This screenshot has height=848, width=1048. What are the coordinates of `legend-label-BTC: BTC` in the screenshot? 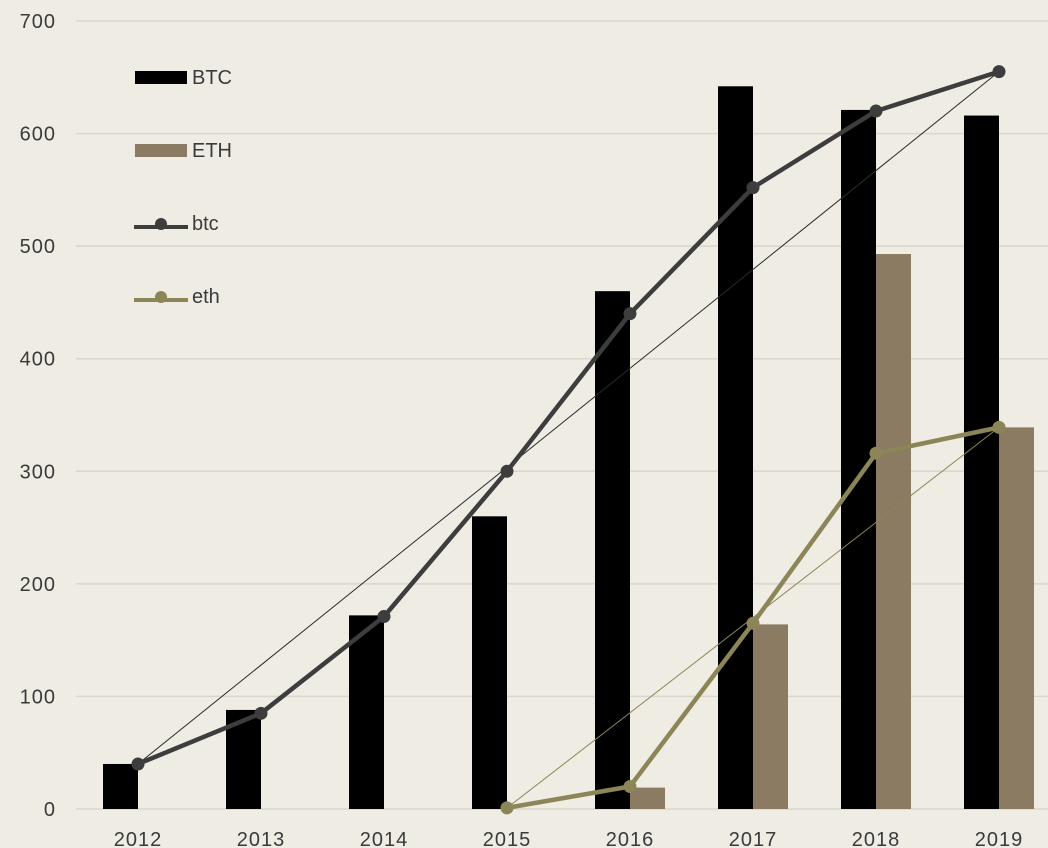 It's located at (212, 78).